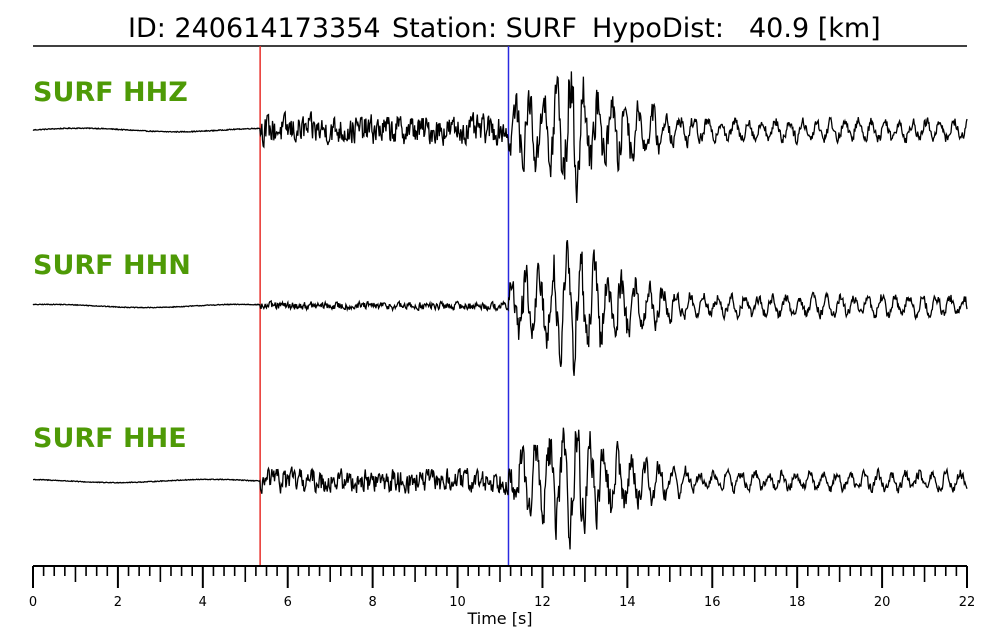  What do you see at coordinates (33, 602) in the screenshot?
I see `x-tick-label: 0` at bounding box center [33, 602].